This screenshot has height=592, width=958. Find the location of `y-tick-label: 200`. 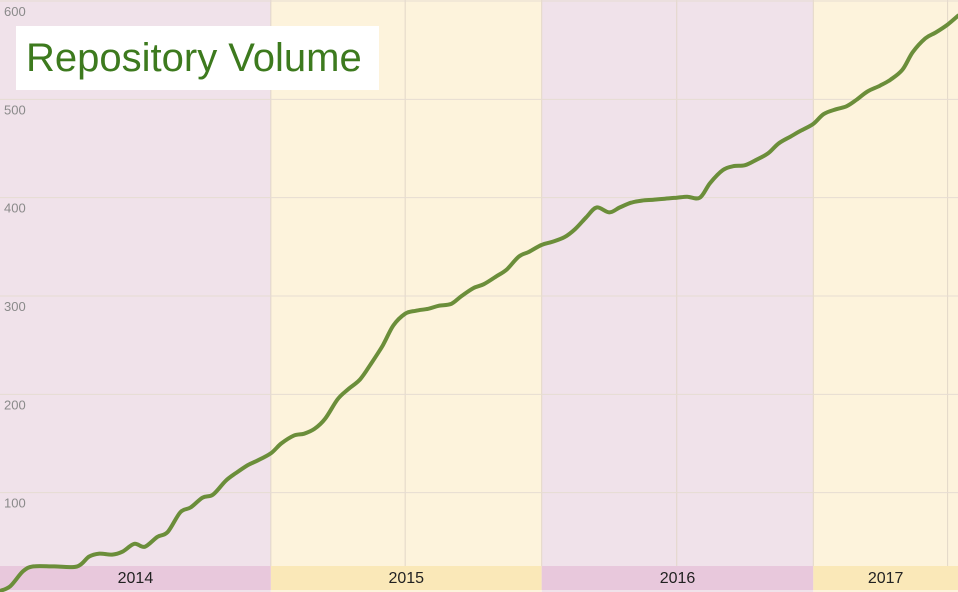

y-tick-label: 200 is located at coordinates (15, 404).